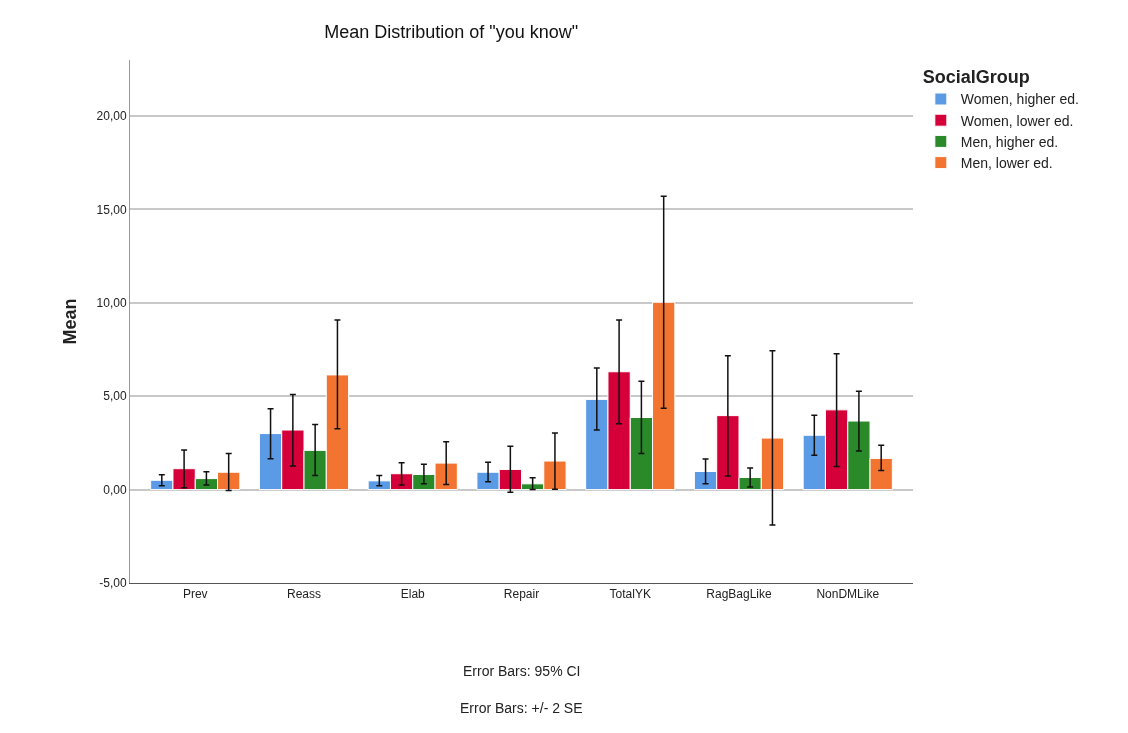  I want to click on legend-label: Women, lower ed., so click(1017, 120).